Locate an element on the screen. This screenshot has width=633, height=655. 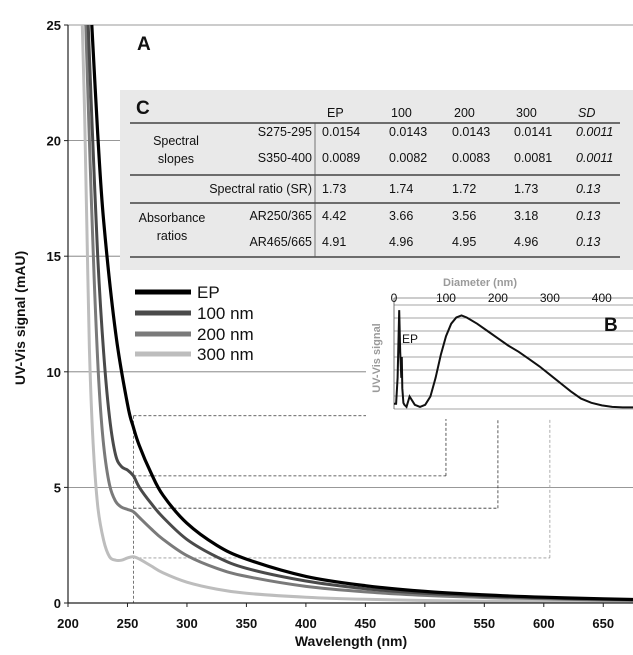
cell-s275-ep: 0.0154 is located at coordinates (341, 132).